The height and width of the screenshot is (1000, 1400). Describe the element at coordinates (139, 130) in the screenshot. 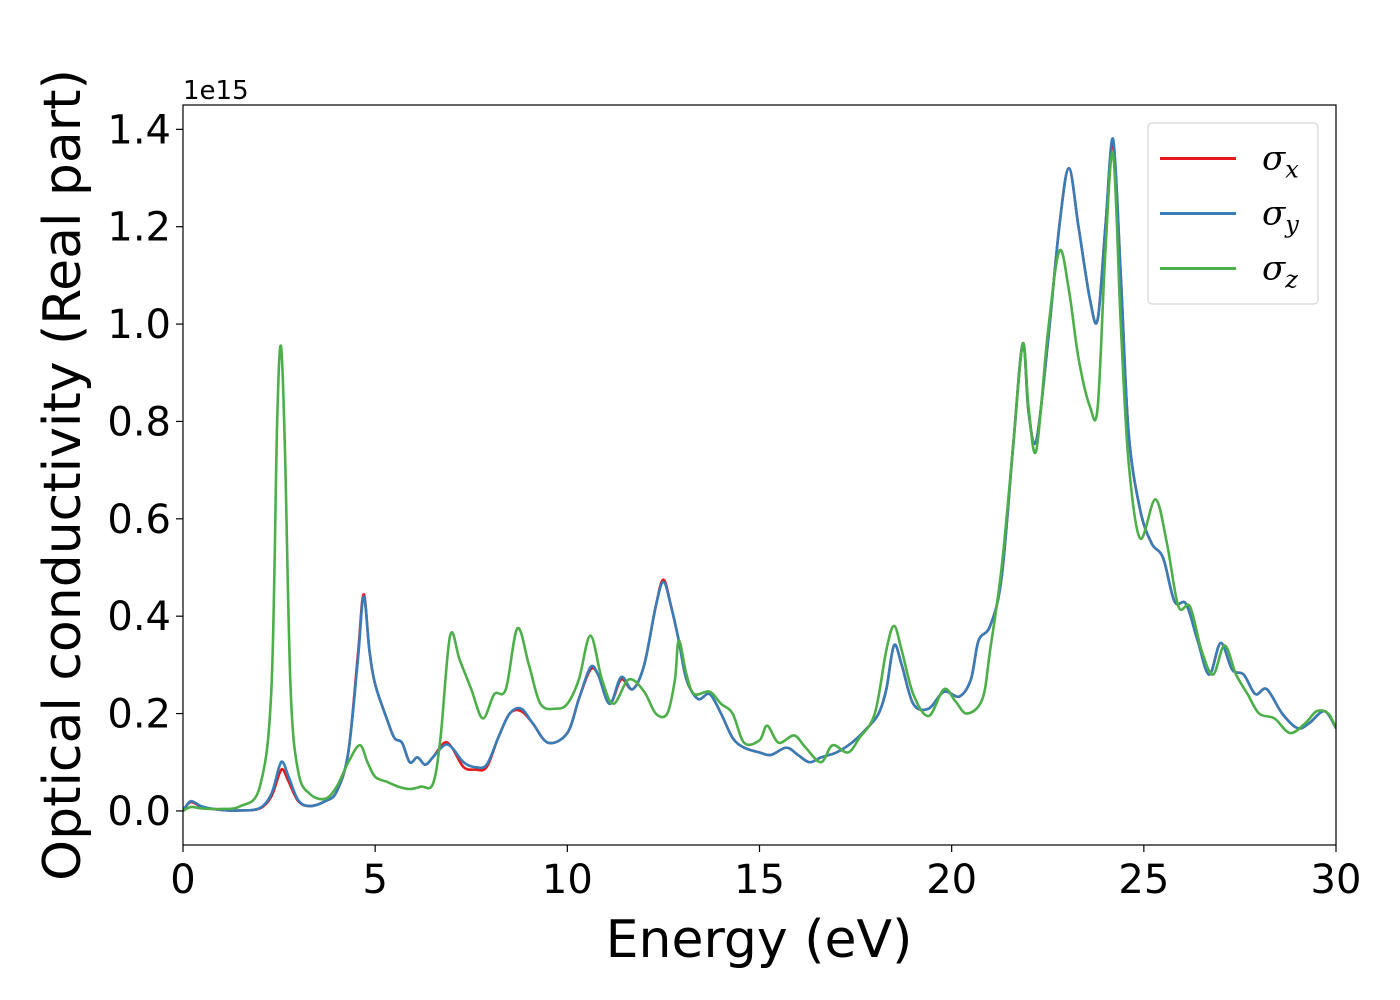

I see `y-tick-label: 1.4` at that location.